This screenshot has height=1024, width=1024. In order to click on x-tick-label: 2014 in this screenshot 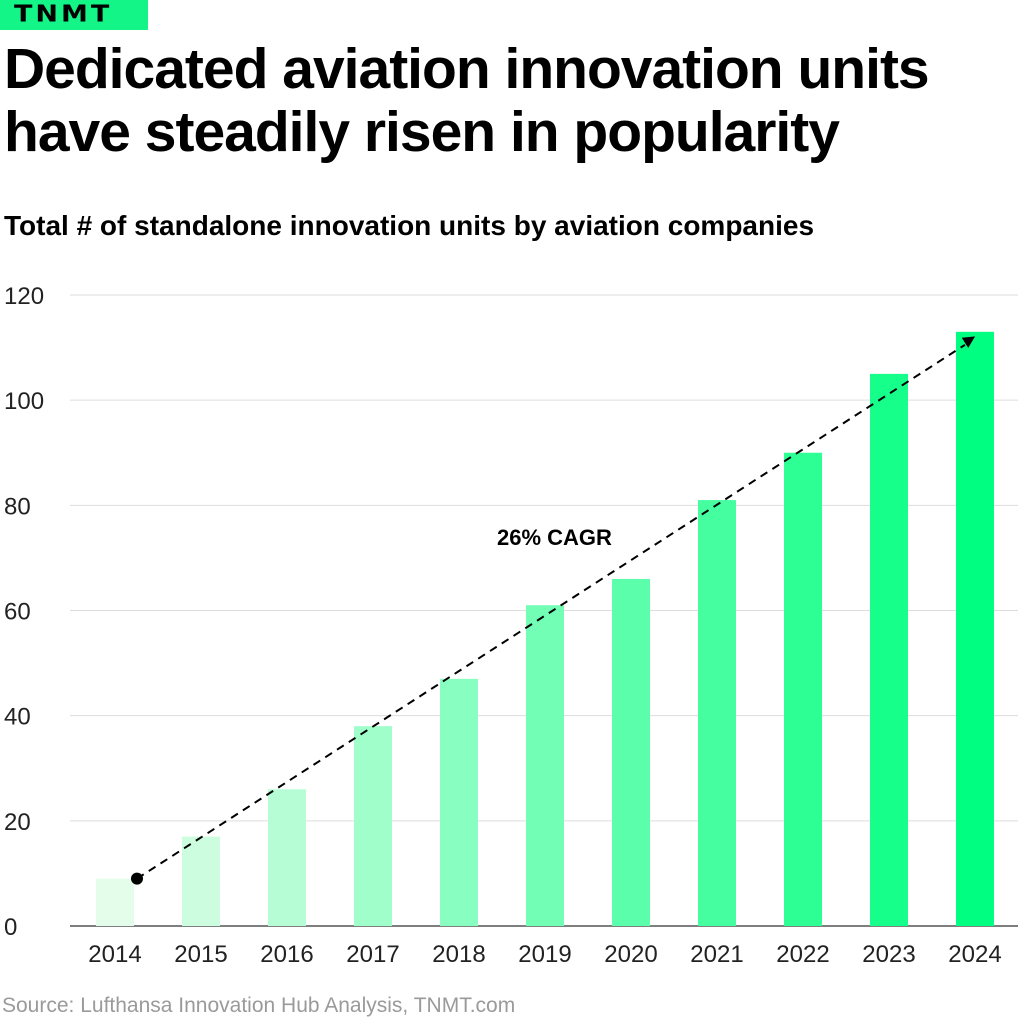, I will do `click(114, 954)`.